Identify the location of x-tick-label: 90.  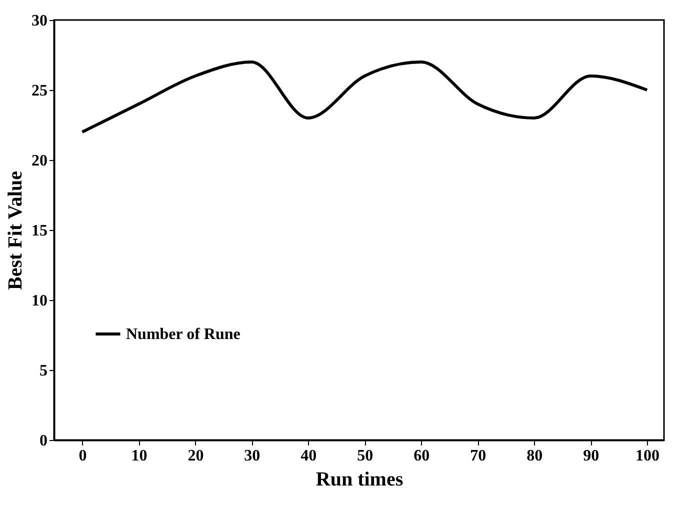
(591, 456).